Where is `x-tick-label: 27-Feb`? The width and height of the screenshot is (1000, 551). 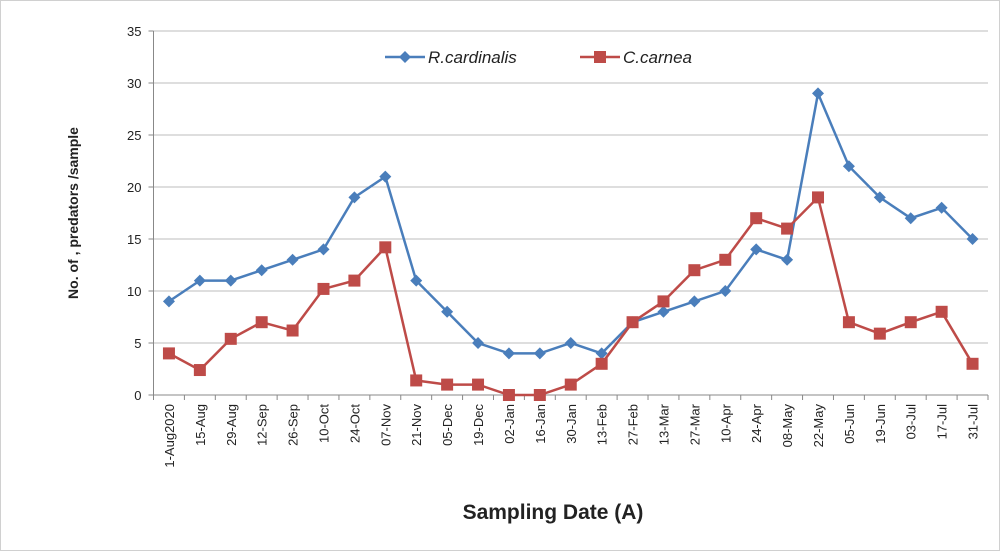
x-tick-label: 27-Feb is located at coordinates (633, 424).